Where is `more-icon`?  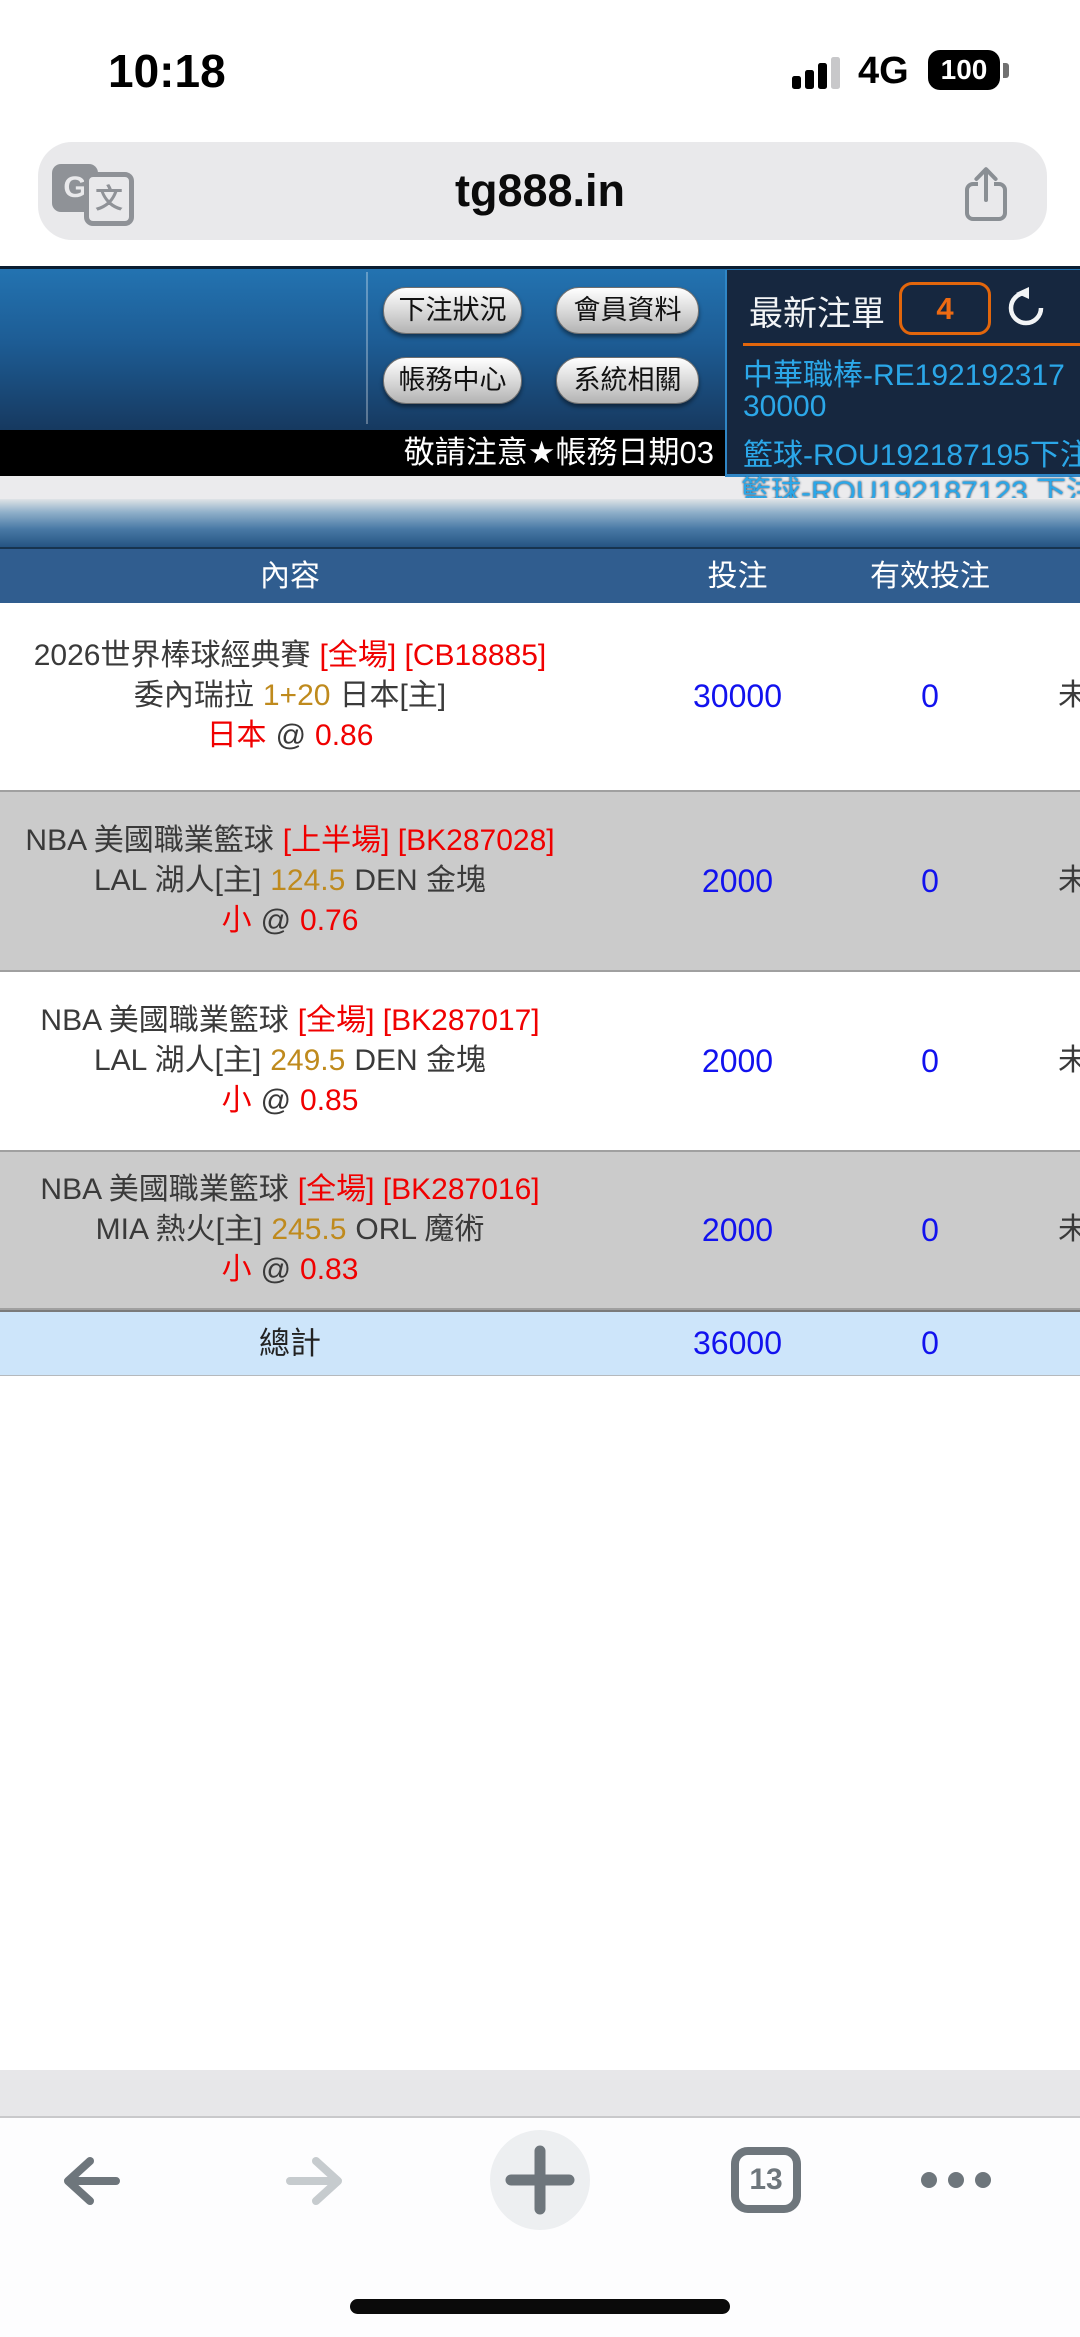
more-icon is located at coordinates (956, 2180).